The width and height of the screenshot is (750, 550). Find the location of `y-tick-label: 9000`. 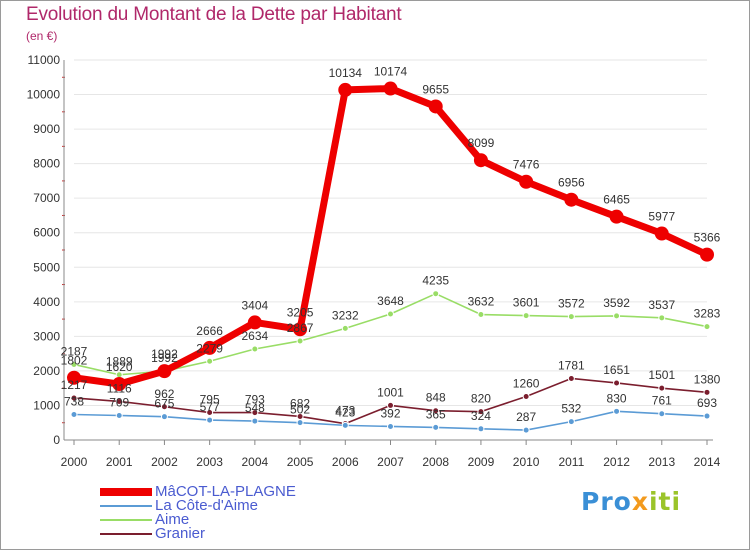

y-tick-label: 9000 is located at coordinates (46, 129).